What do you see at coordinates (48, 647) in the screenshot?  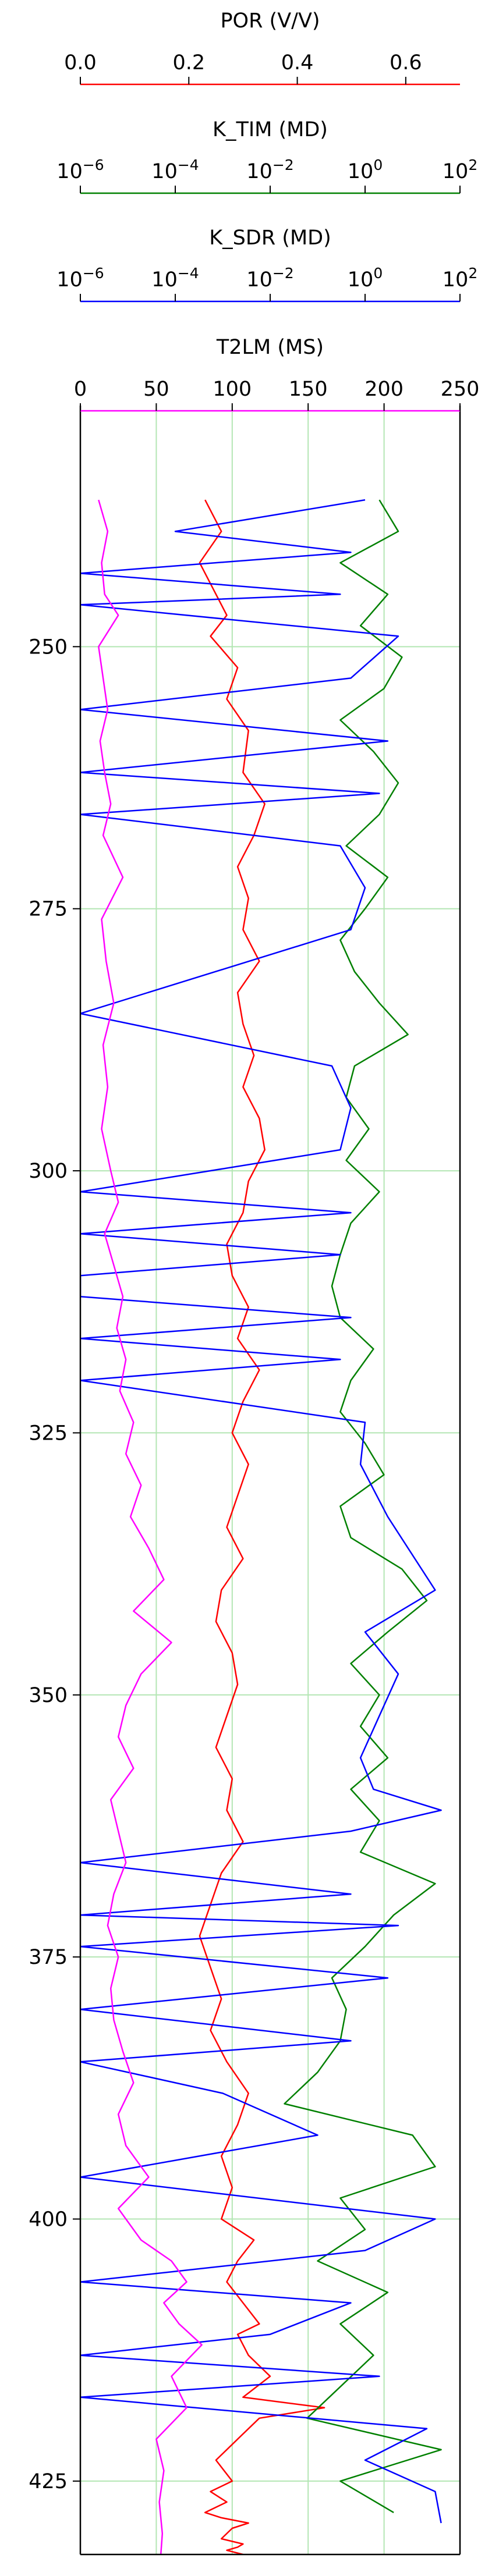 I see `depth-tick-label: 250` at bounding box center [48, 647].